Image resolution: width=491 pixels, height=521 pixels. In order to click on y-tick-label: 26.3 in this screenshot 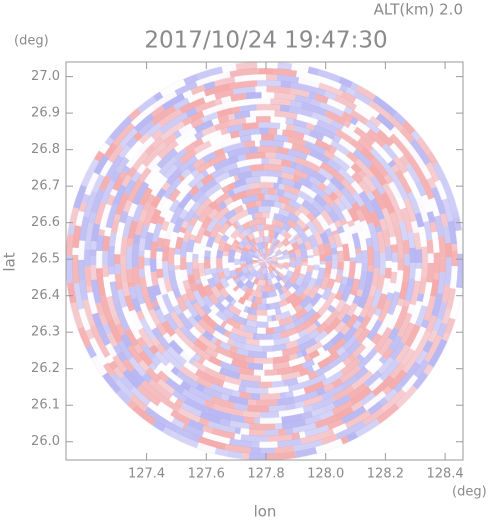, I will do `click(45, 332)`.